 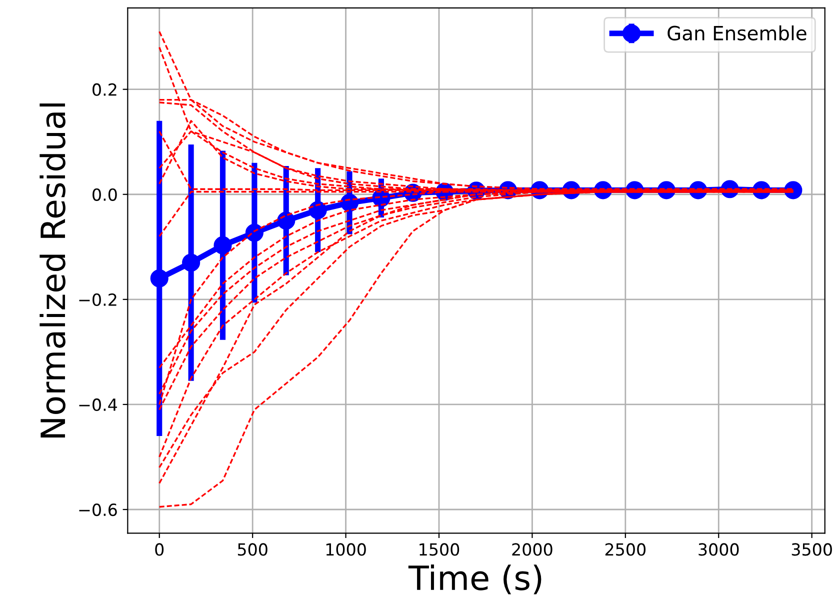 I want to click on y-tick-label: −0.4, so click(x=98, y=405).